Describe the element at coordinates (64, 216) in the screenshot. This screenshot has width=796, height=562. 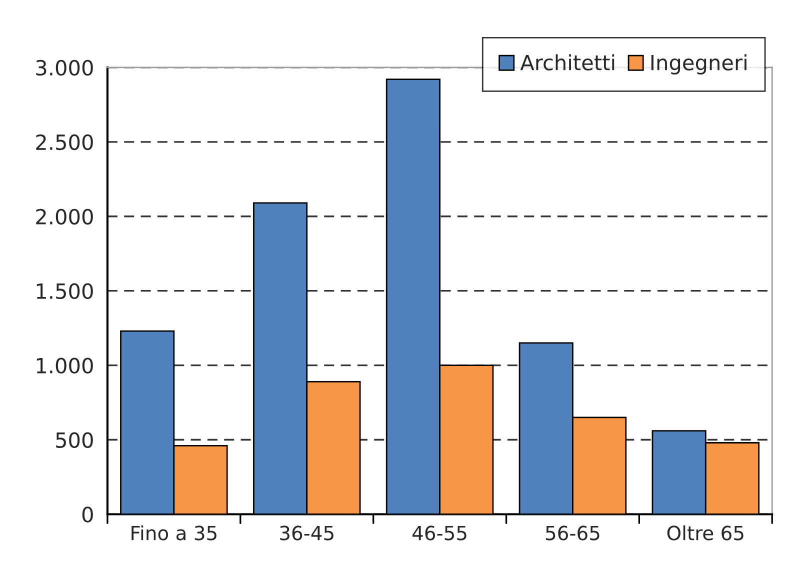
I see `y-tick-label: 2.000` at that location.